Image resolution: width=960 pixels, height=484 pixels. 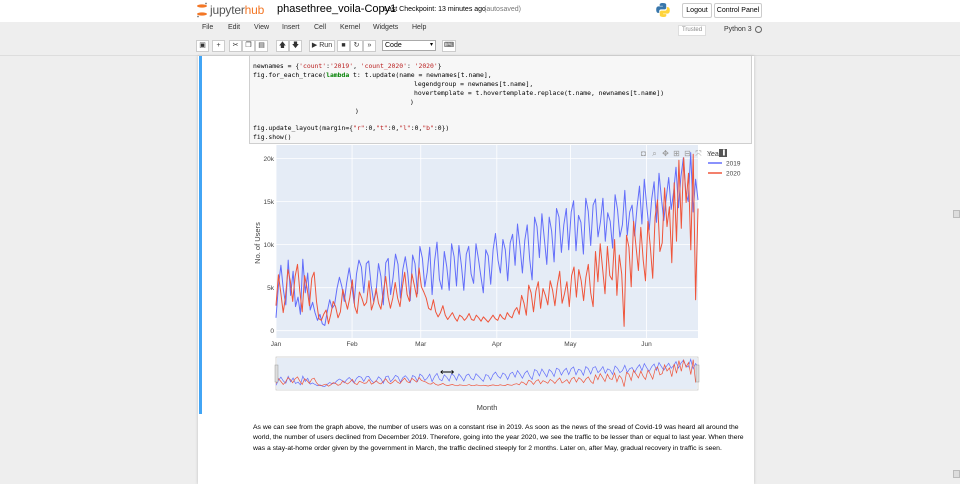 I want to click on interrupt-button: ■, so click(x=343, y=46).